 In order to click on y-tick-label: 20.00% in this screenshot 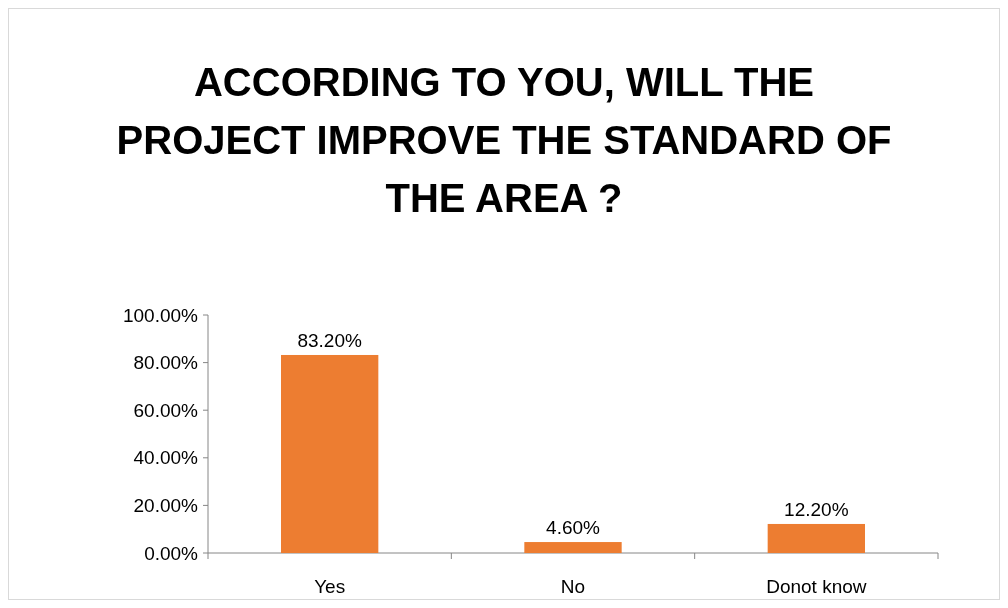, I will do `click(166, 506)`.